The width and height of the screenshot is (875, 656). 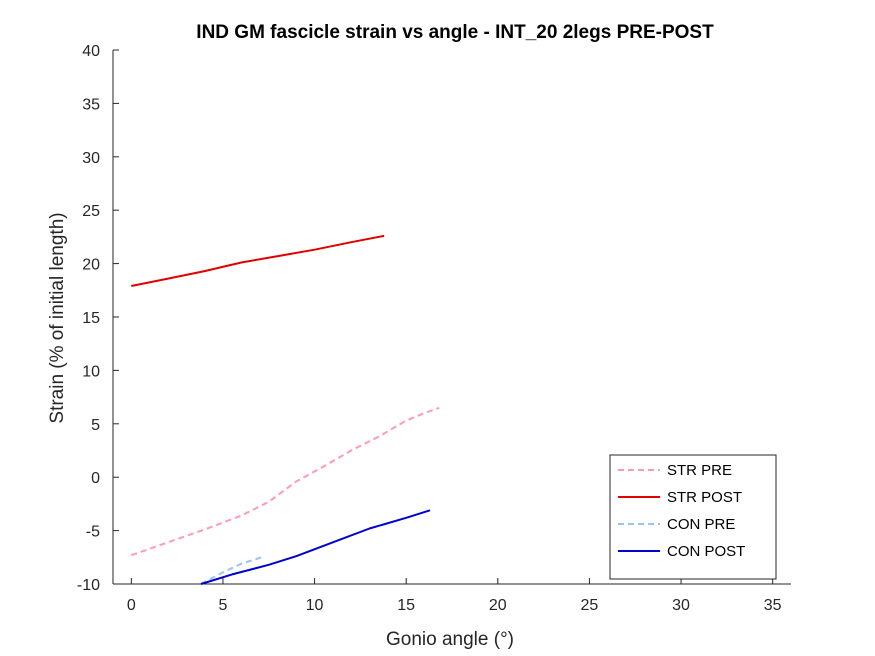 I want to click on y-axis-ticks: -10 -5 0 5 10 15 20 25 30 35 40, so click(x=98, y=318).